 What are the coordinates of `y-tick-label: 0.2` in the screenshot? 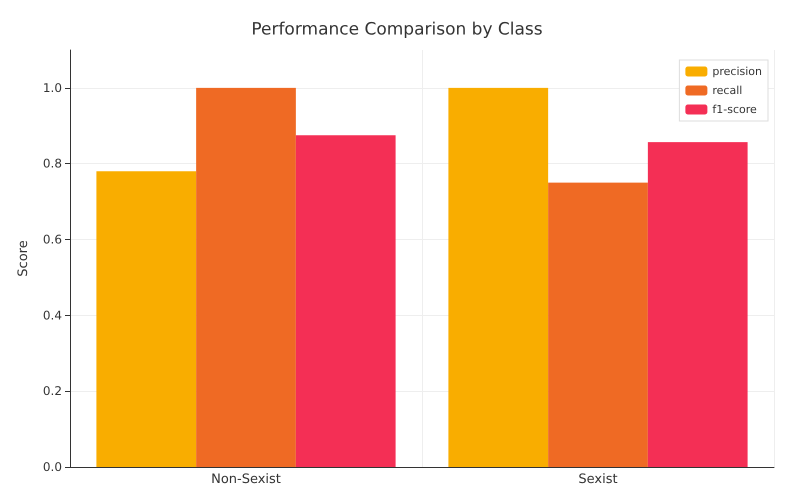 It's located at (52, 391).